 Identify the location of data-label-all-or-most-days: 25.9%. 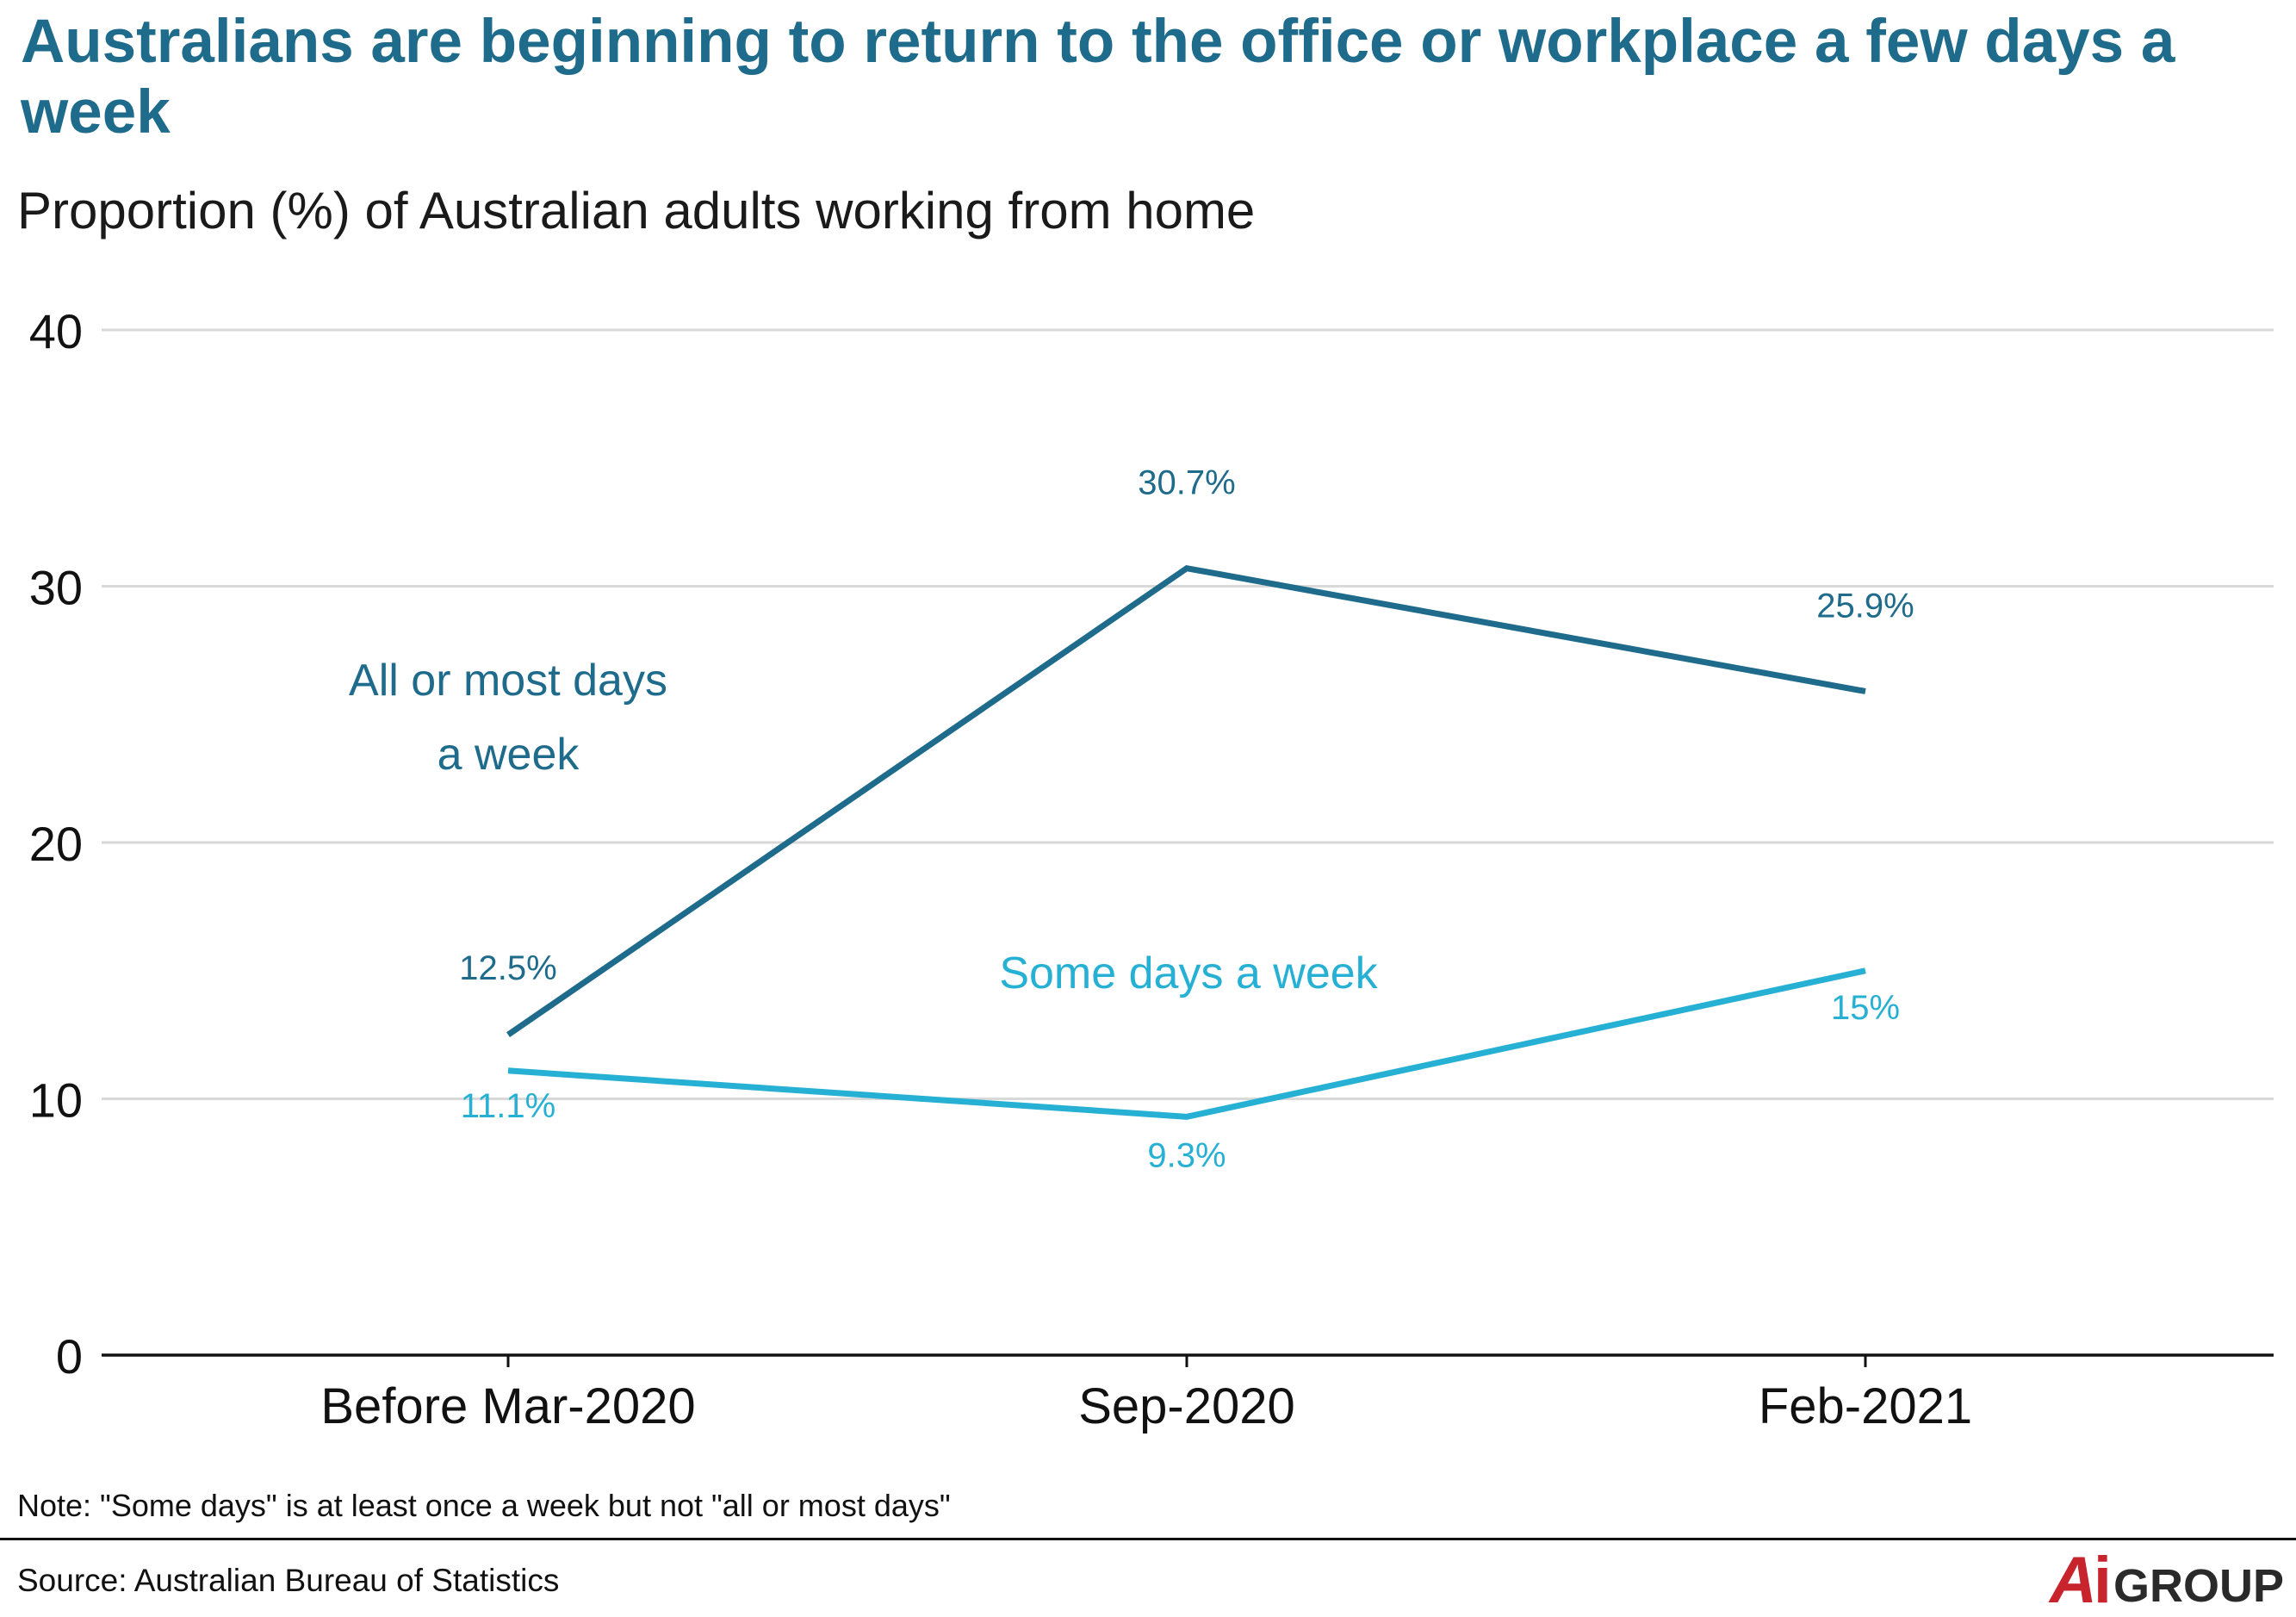
(1865, 606).